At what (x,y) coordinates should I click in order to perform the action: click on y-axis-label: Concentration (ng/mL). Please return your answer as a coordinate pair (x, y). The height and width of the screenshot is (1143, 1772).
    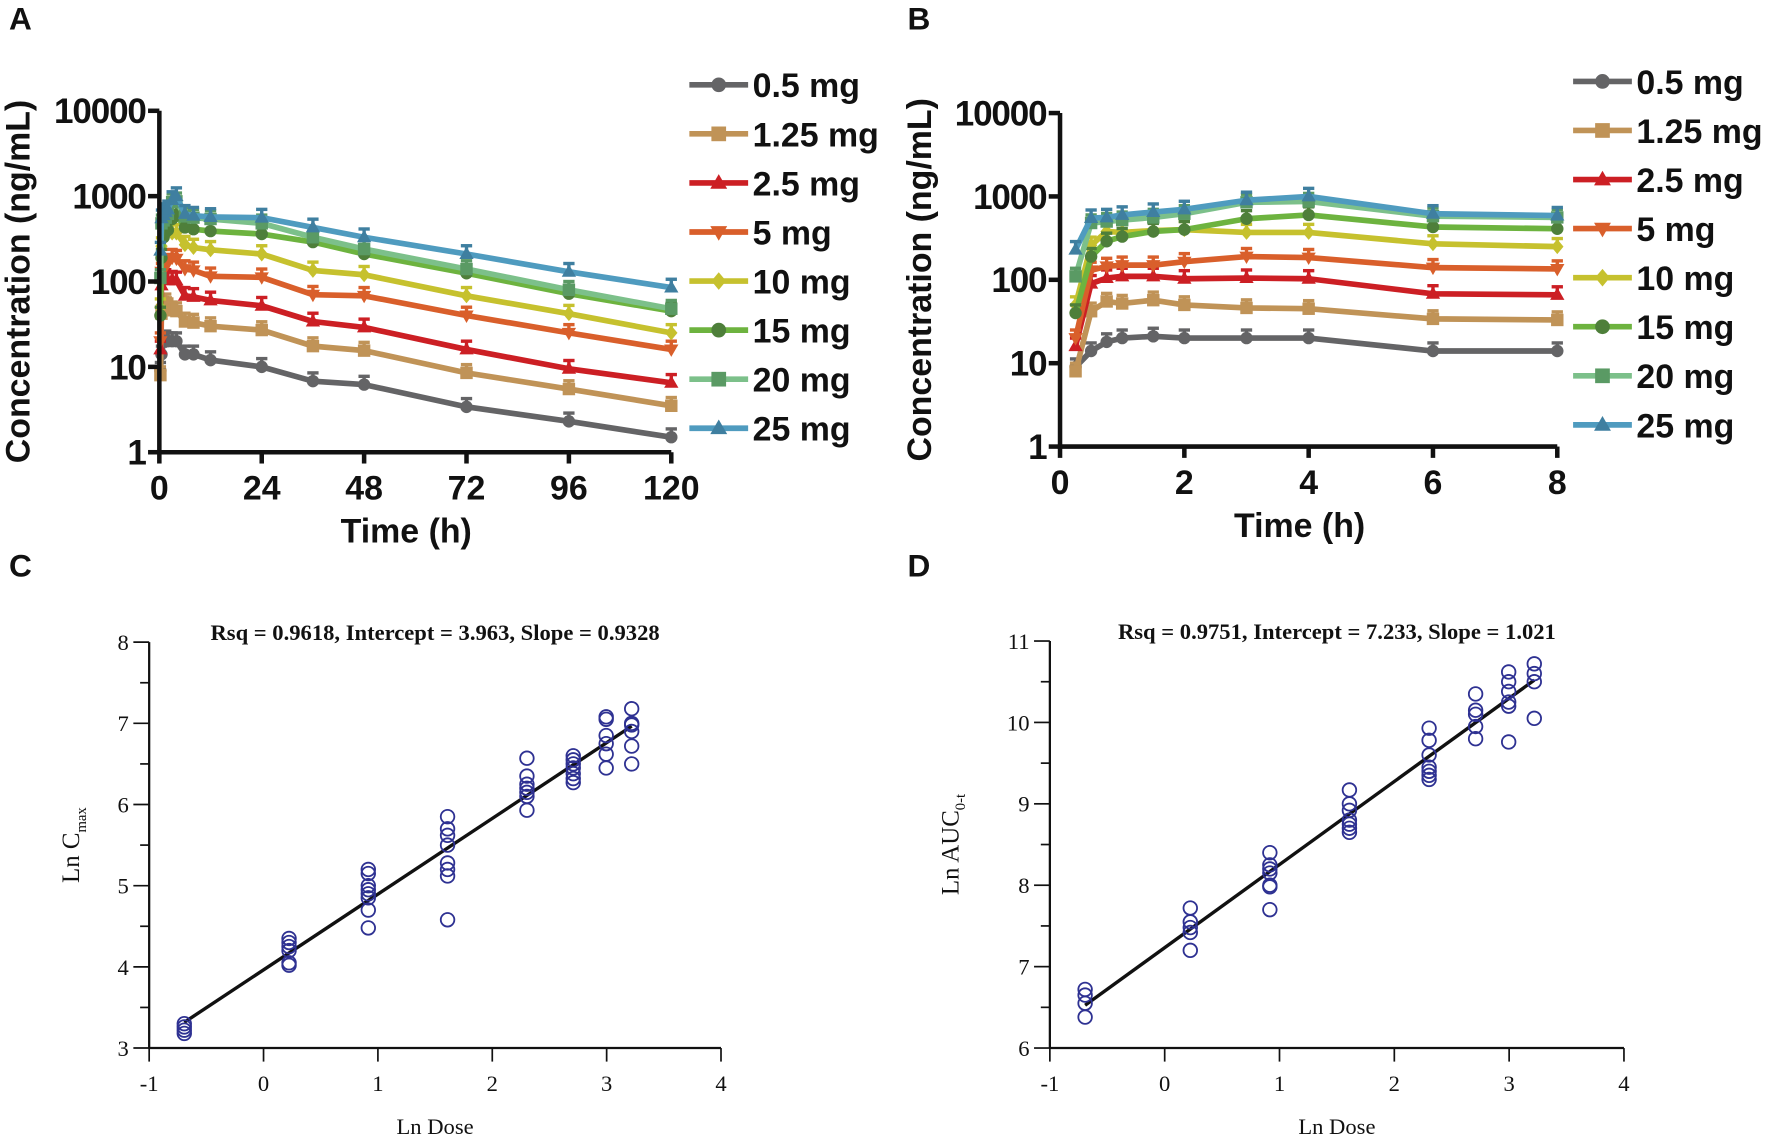
    Looking at the image, I should click on (18, 281).